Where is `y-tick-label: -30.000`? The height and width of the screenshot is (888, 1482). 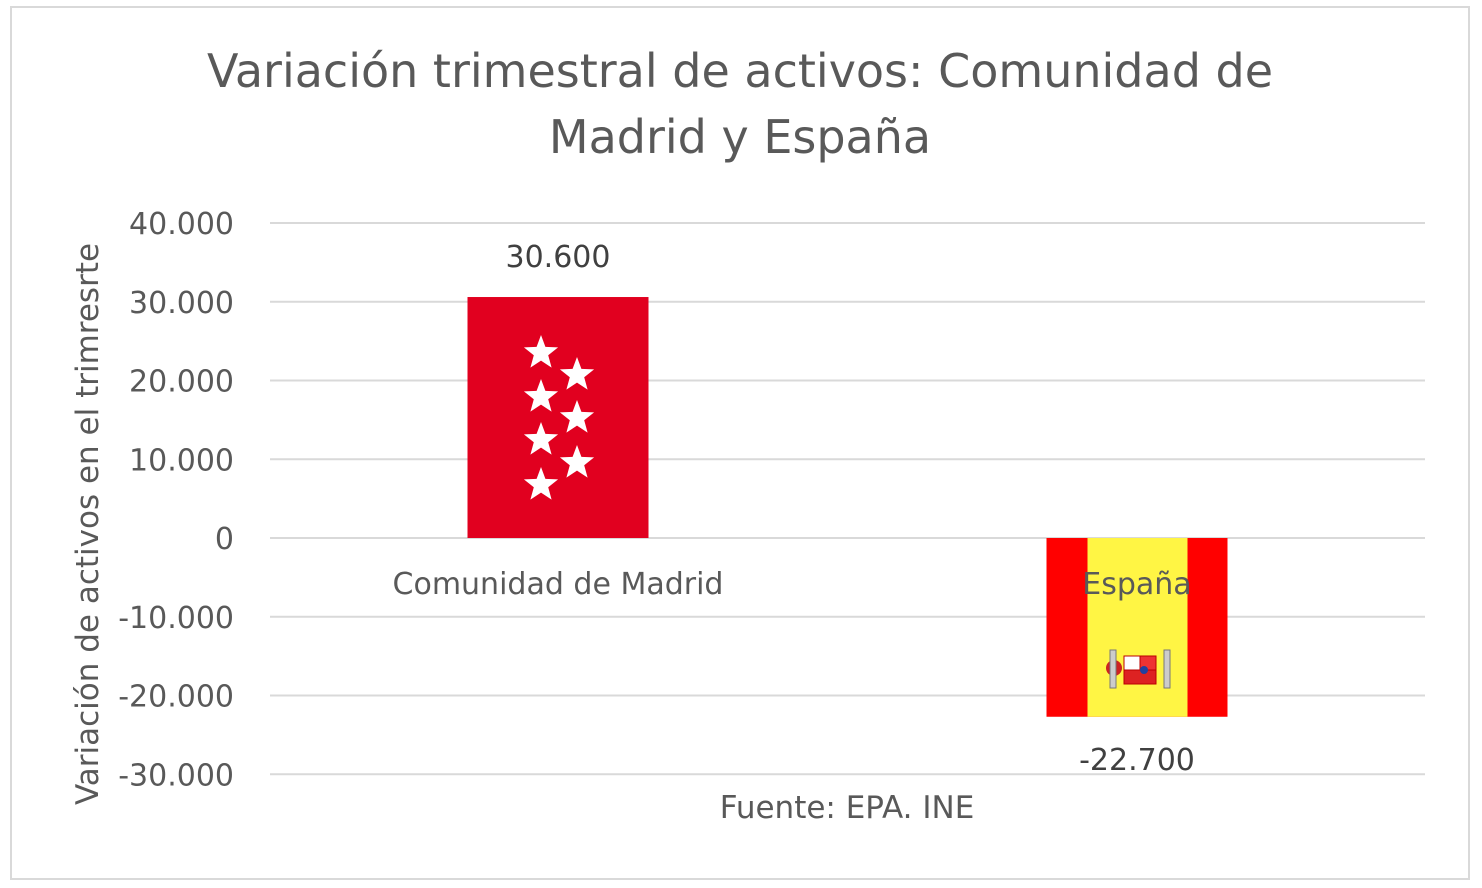 y-tick-label: -30.000 is located at coordinates (176, 775).